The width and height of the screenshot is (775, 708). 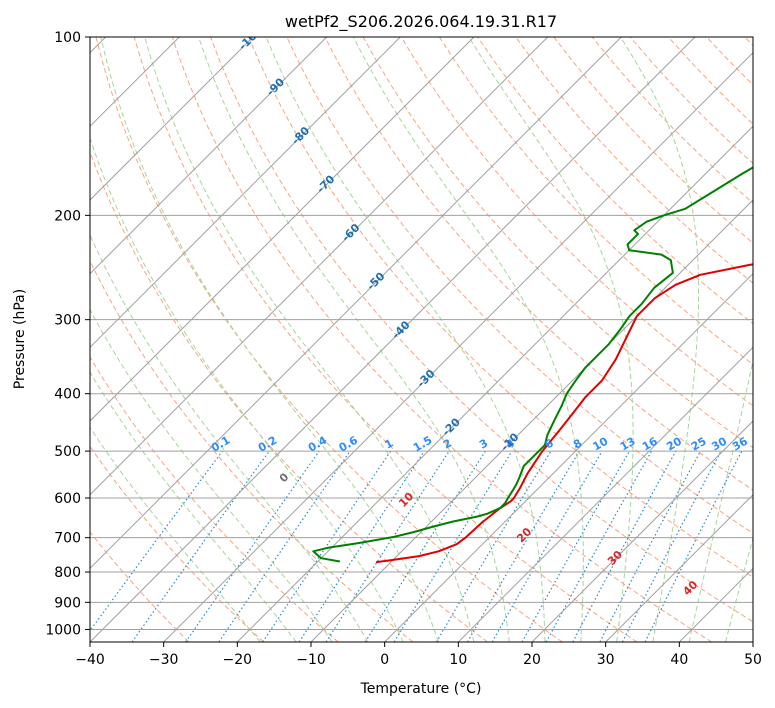 What do you see at coordinates (63, 630) in the screenshot?
I see `y-tick-label: 1000` at bounding box center [63, 630].